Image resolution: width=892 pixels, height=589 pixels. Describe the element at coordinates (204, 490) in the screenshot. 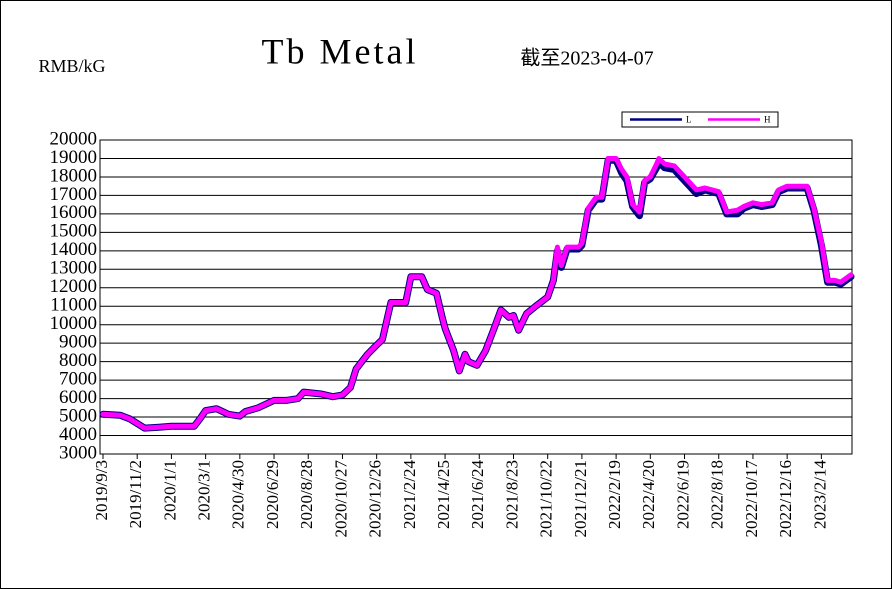

I see `x-tick-label: 2020/3/1` at that location.